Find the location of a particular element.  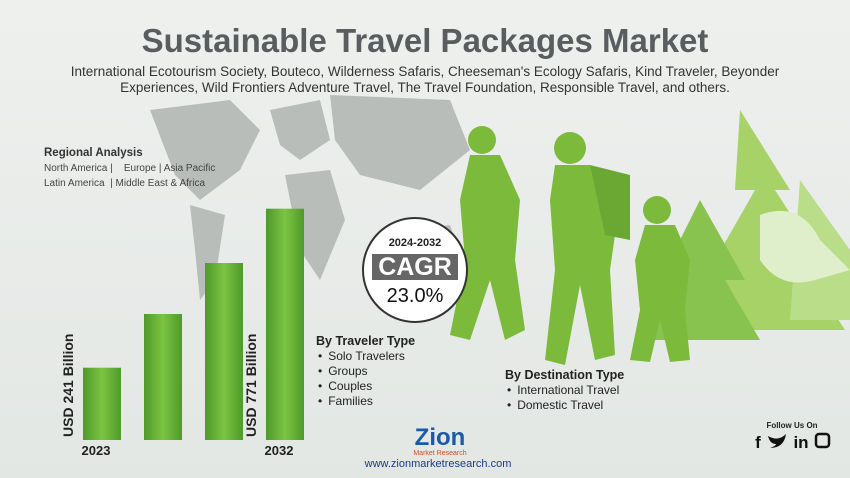

x-tick-label: 2023 is located at coordinates (96, 450).